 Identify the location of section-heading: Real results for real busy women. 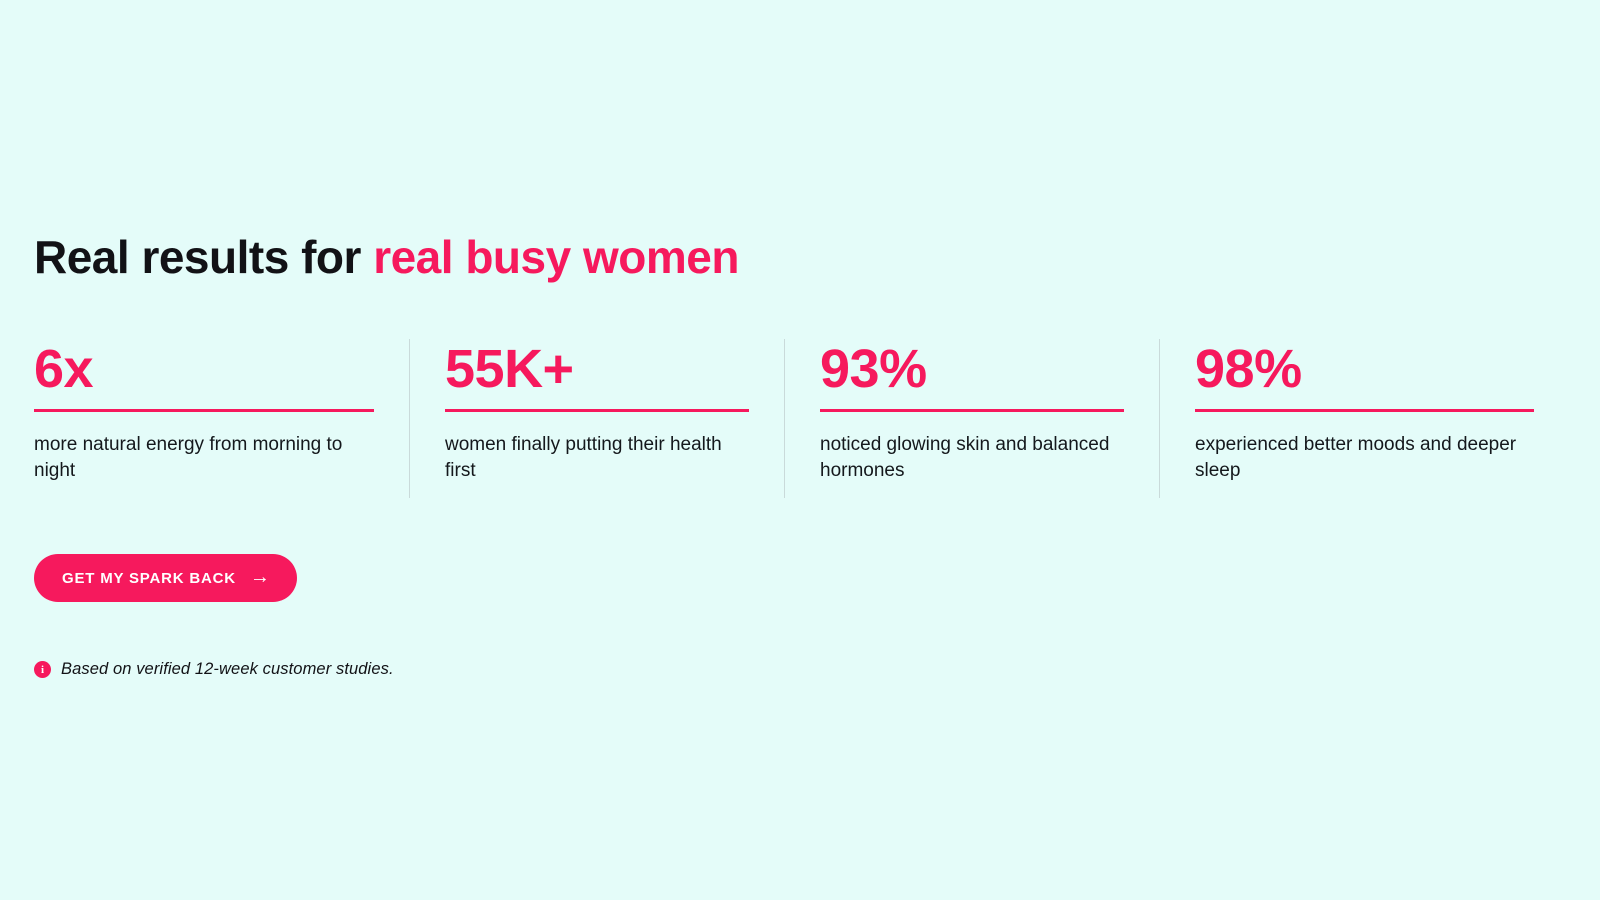
(784, 257).